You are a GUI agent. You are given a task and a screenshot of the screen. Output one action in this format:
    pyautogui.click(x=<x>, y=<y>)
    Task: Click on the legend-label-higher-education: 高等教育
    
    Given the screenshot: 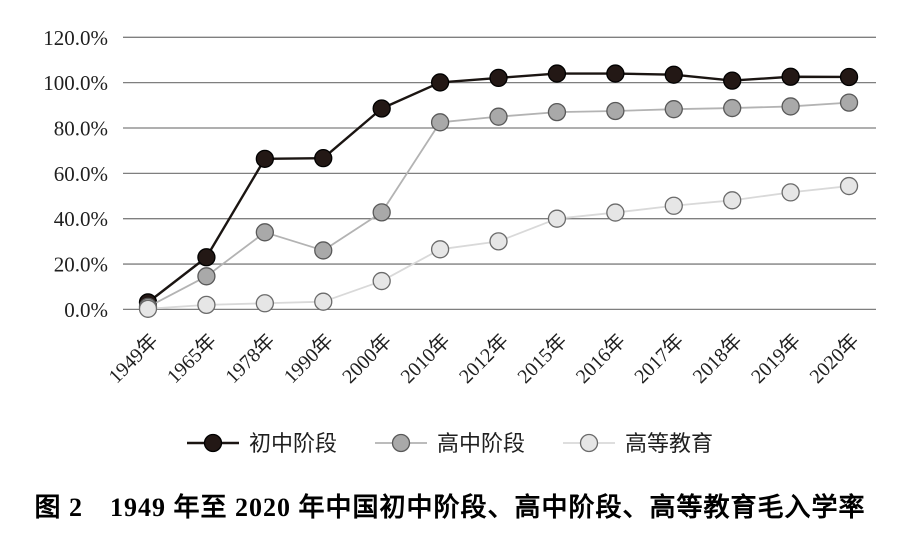 What is the action you would take?
    pyautogui.click(x=669, y=443)
    